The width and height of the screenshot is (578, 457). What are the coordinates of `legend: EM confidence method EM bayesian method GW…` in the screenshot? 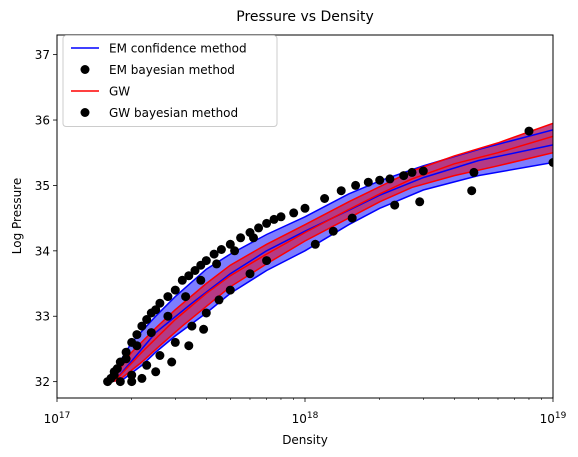 It's located at (170, 81).